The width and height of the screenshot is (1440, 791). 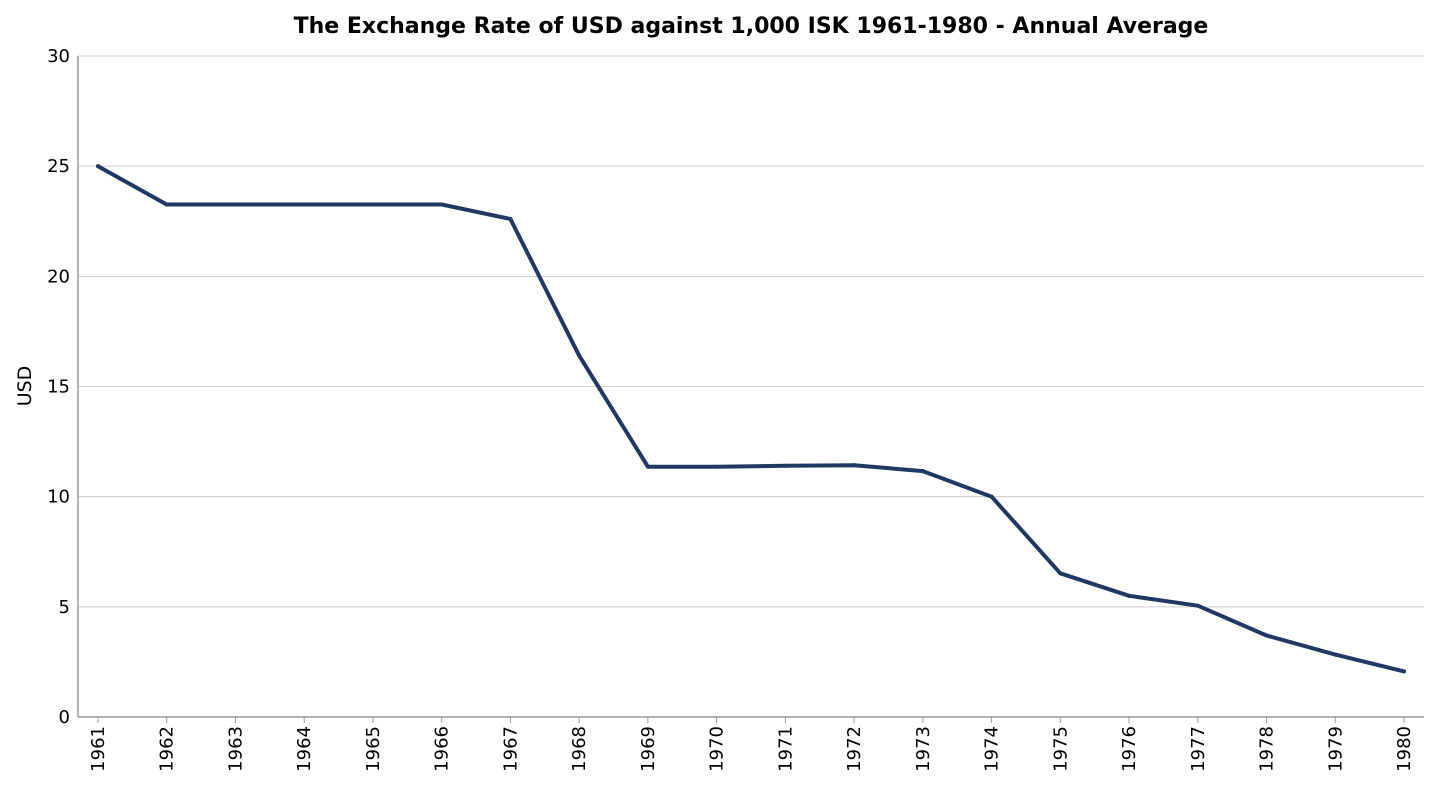 I want to click on x-tick-label: 1974, so click(x=992, y=749).